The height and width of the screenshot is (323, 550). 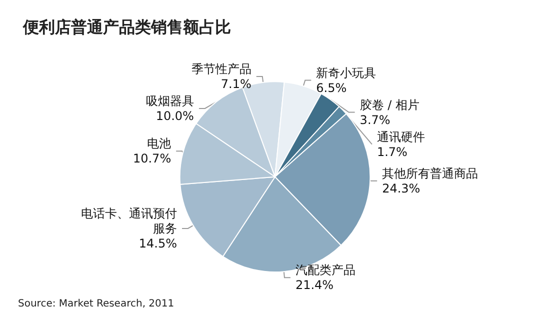 What do you see at coordinates (390, 105) in the screenshot?
I see `slice-label: 胶卷 / 相片` at bounding box center [390, 105].